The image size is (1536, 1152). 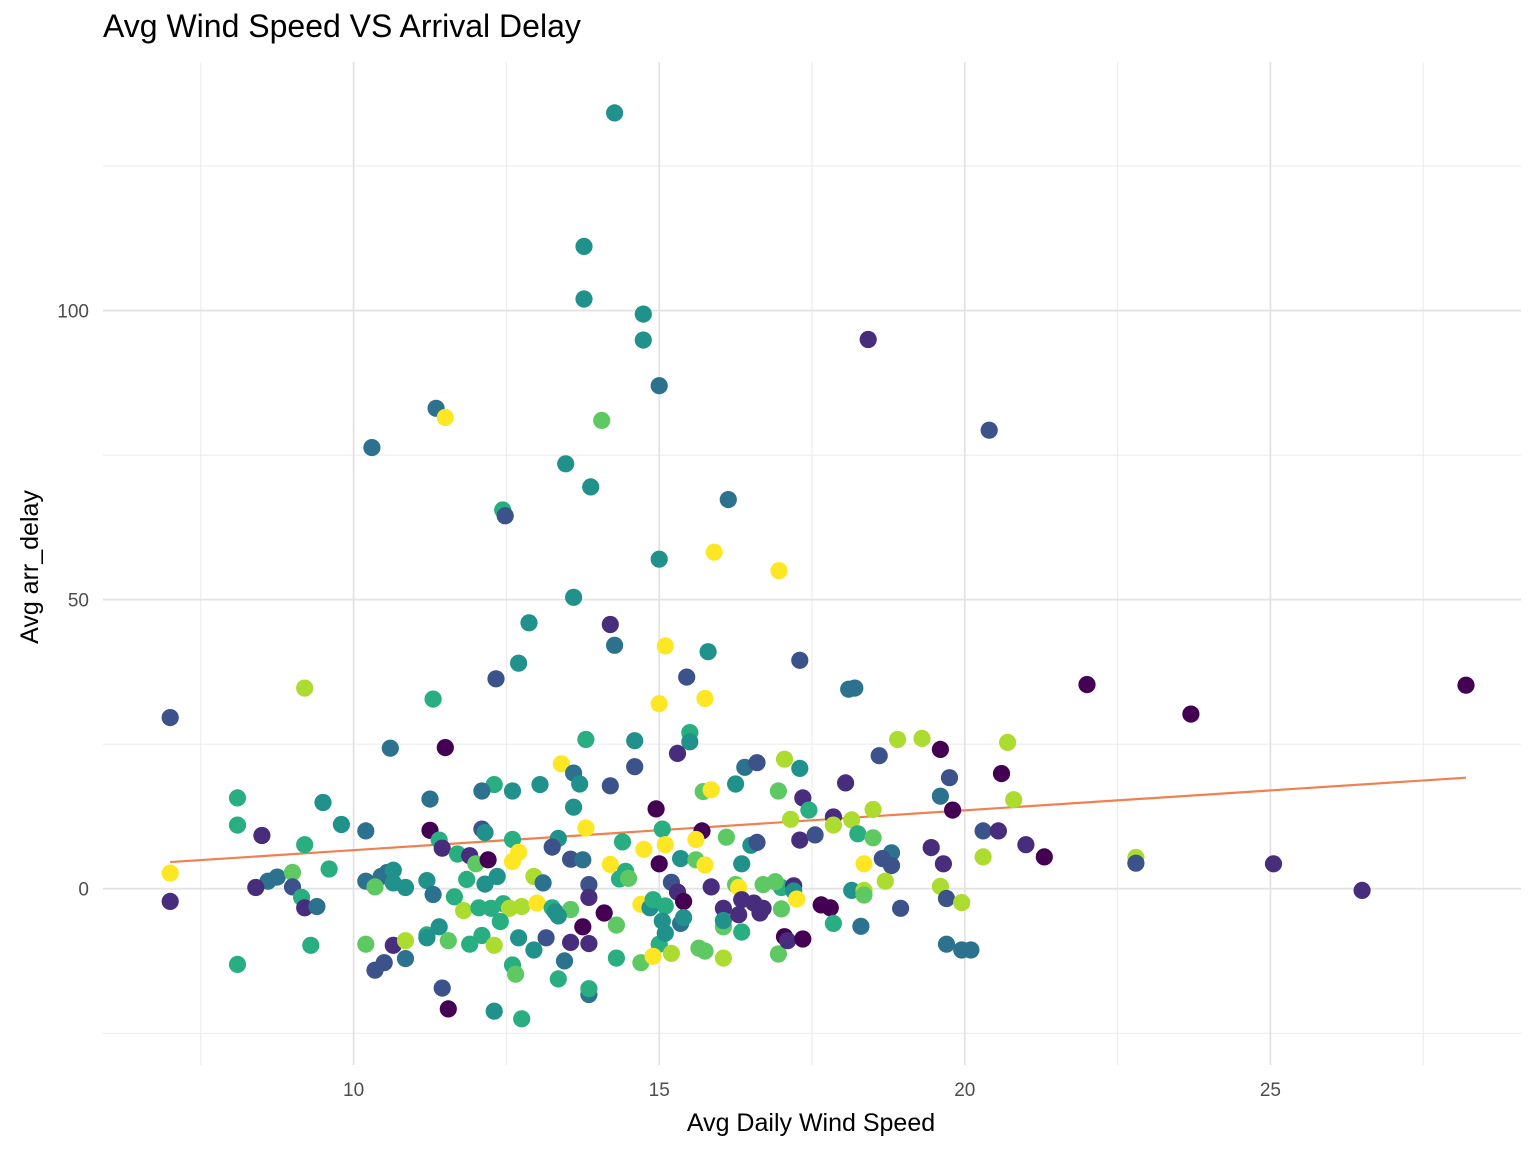 I want to click on trend-line, so click(x=818, y=820).